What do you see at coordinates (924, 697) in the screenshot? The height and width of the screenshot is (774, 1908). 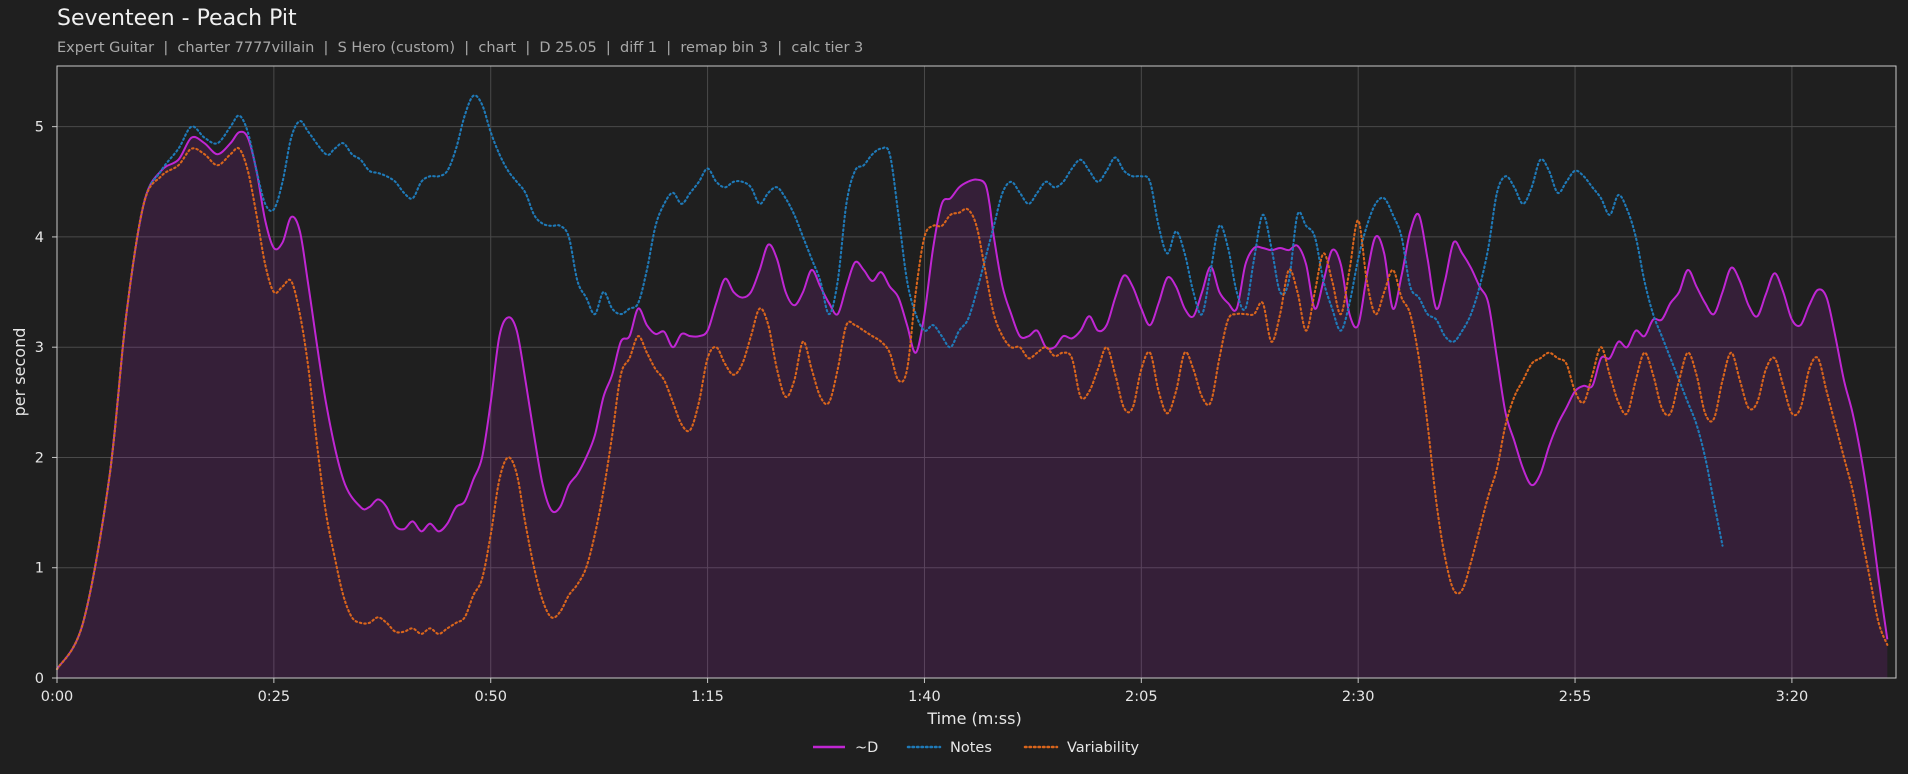 I see `x-tick-label: 1:40` at bounding box center [924, 697].